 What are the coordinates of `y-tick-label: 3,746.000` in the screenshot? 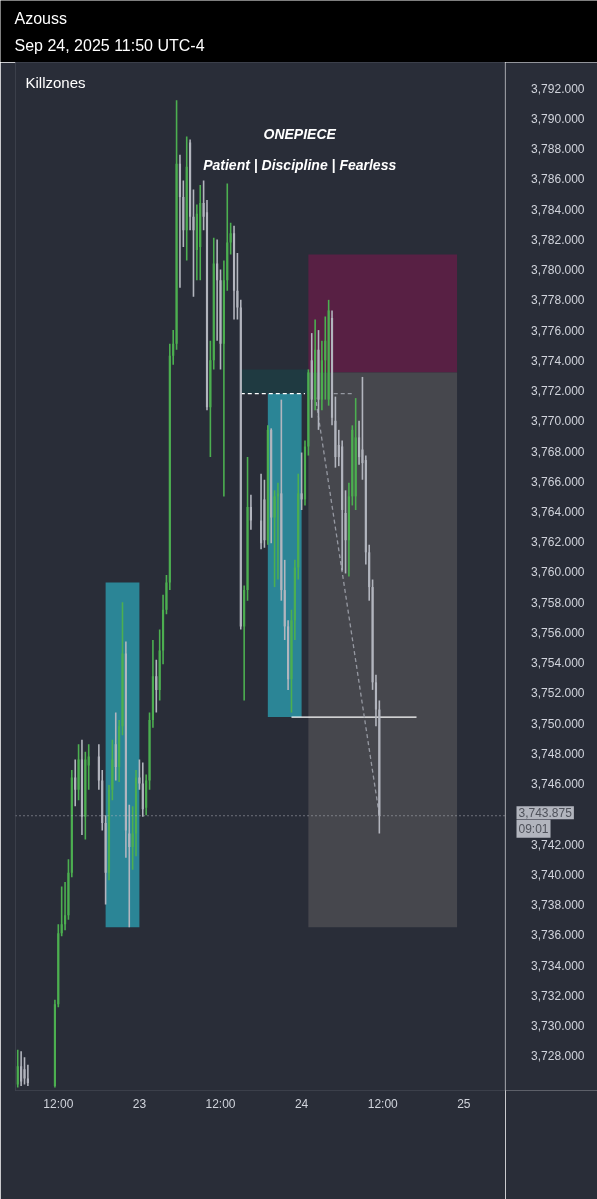 It's located at (558, 784).